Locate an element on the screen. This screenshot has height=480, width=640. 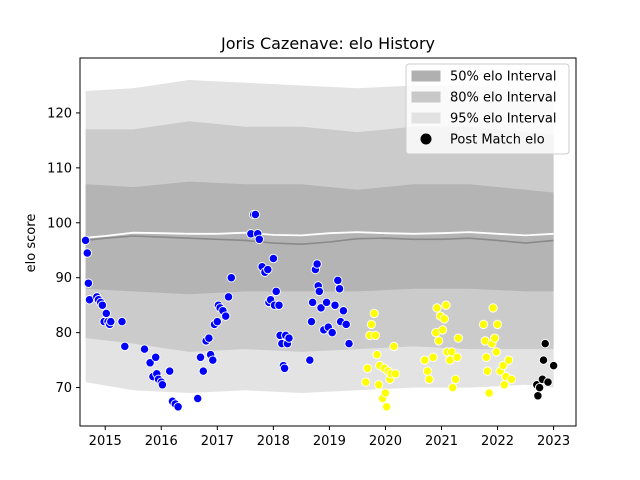
y-tick-label: 80 is located at coordinates (63, 333).